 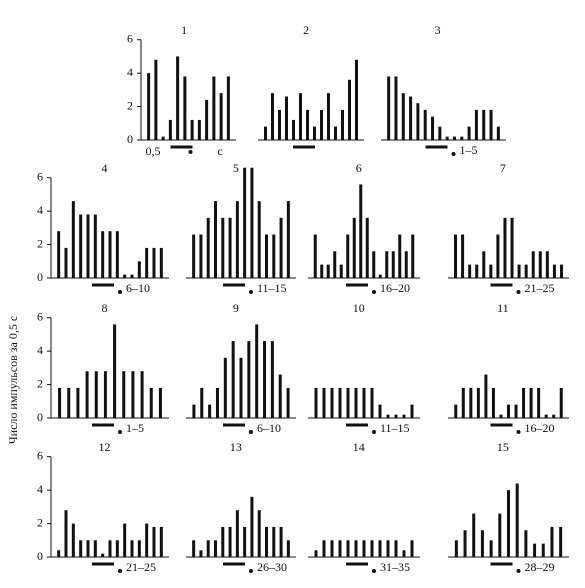 What do you see at coordinates (13, 380) in the screenshot?
I see `y-axis-title: Число импульсов за 0,5 с` at bounding box center [13, 380].